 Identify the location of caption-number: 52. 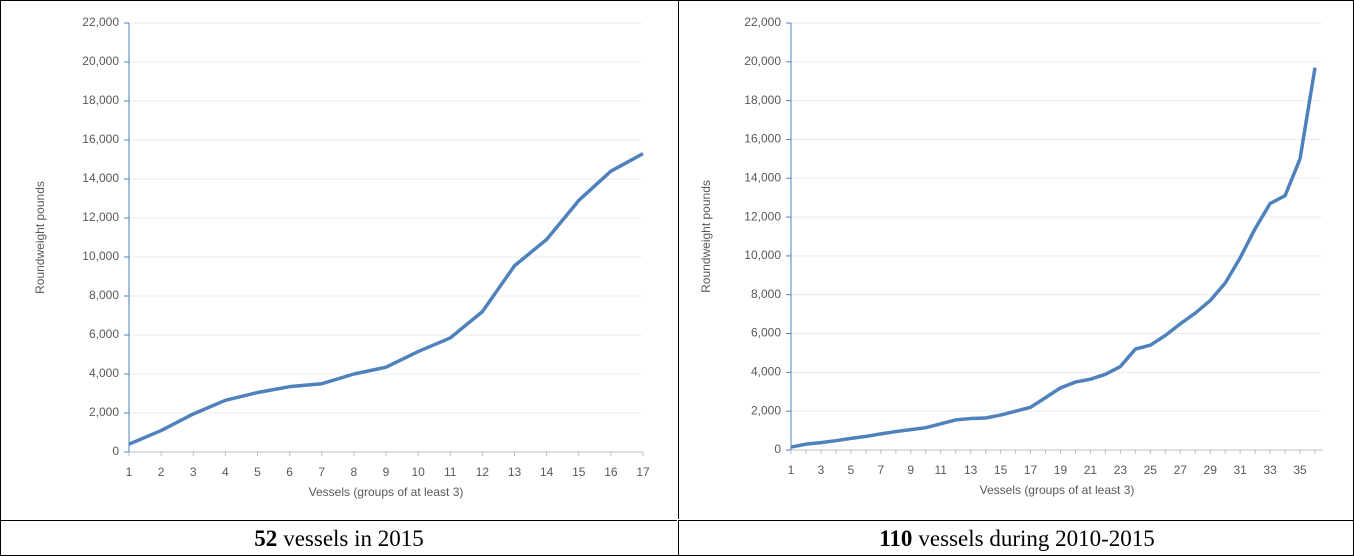
(266, 538).